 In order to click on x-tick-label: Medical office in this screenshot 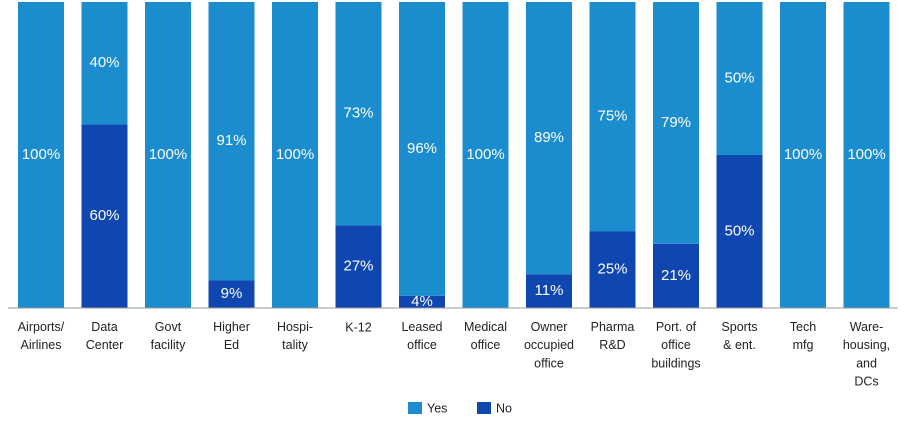, I will do `click(485, 336)`.